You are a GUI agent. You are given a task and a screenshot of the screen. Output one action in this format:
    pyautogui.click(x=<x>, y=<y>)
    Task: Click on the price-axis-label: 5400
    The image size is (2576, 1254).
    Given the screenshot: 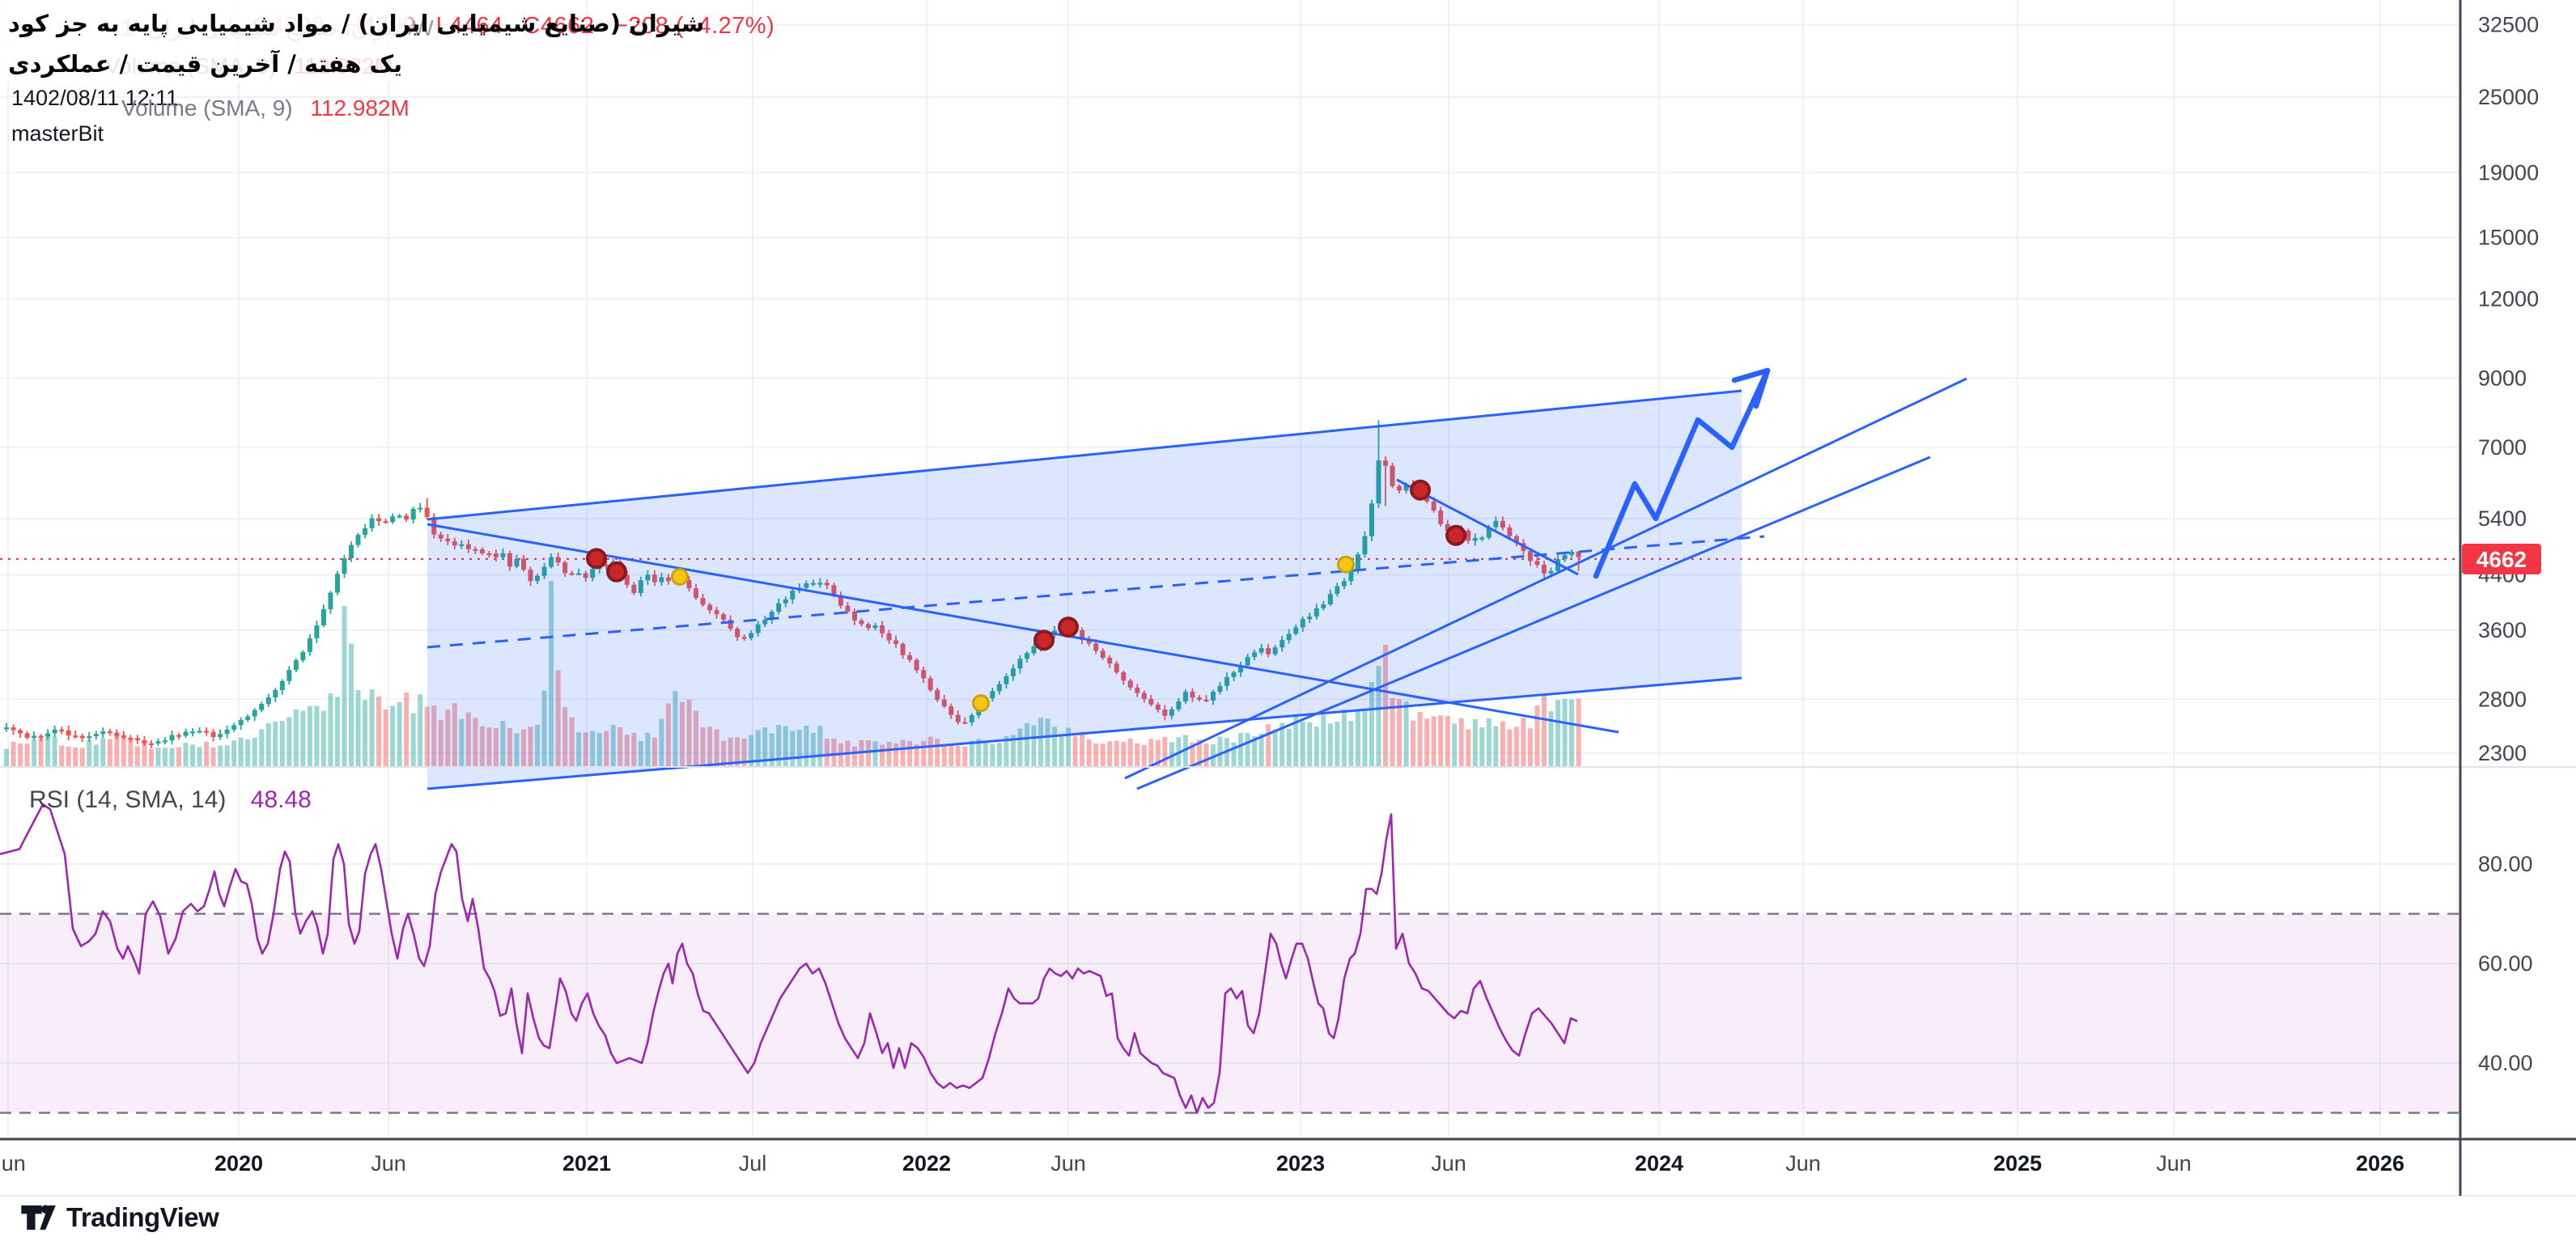 What is the action you would take?
    pyautogui.click(x=2502, y=518)
    